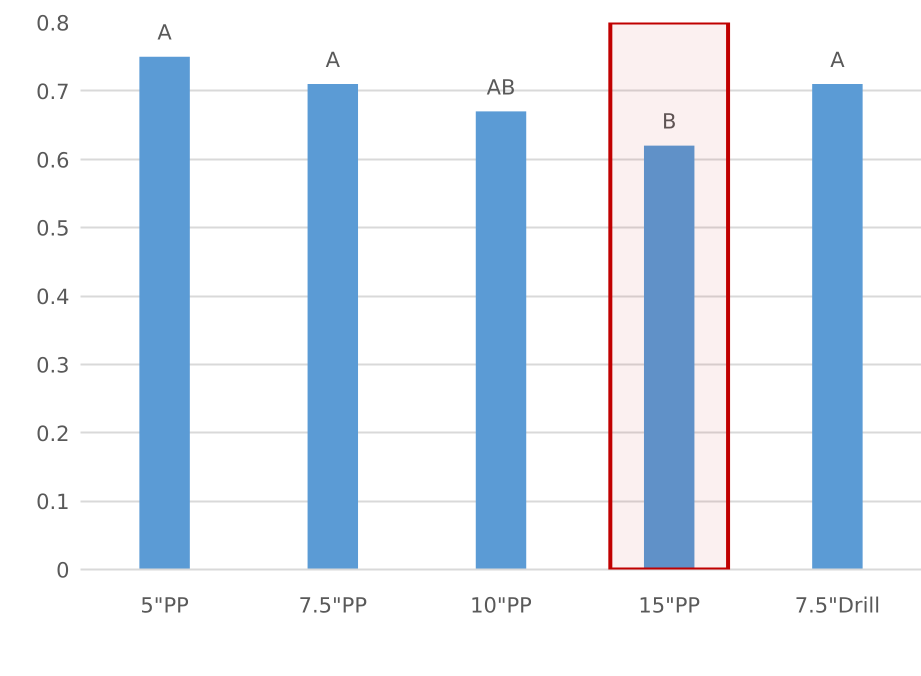 Image resolution: width=921 pixels, height=676 pixels. What do you see at coordinates (669, 122) in the screenshot?
I see `annotation: B` at bounding box center [669, 122].